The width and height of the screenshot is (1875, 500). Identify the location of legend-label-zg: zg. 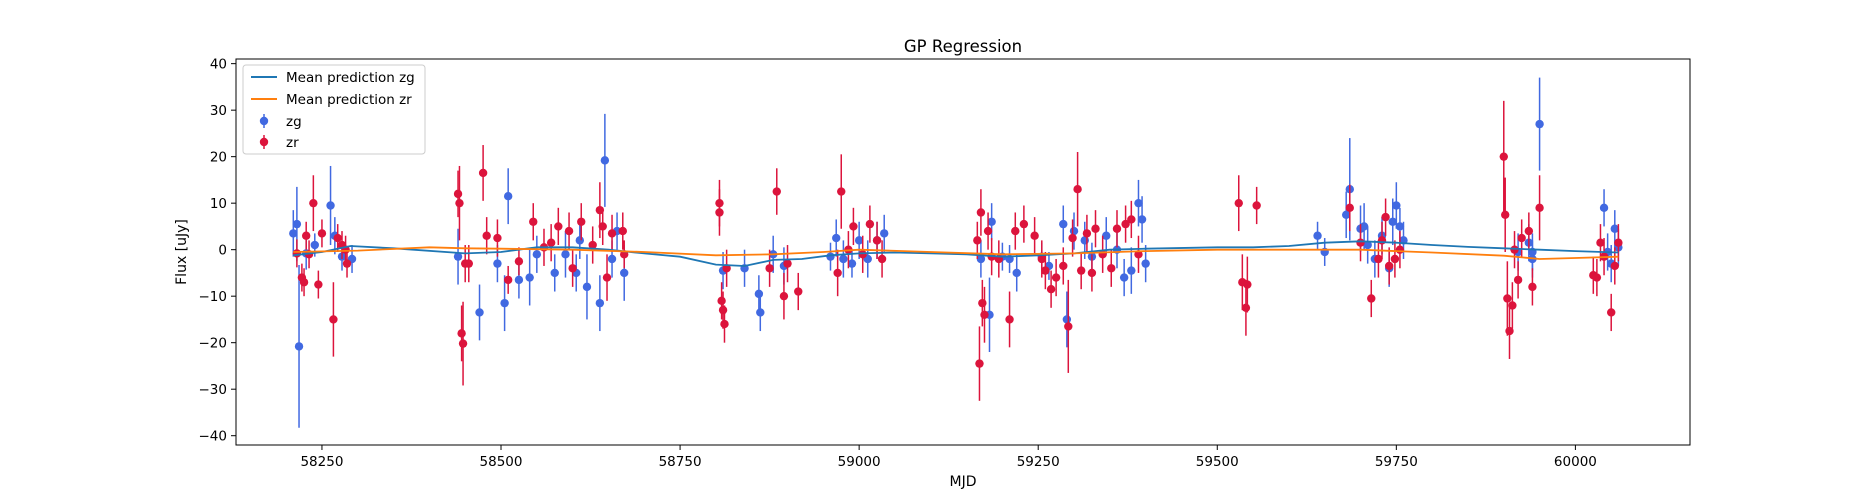
(294, 122).